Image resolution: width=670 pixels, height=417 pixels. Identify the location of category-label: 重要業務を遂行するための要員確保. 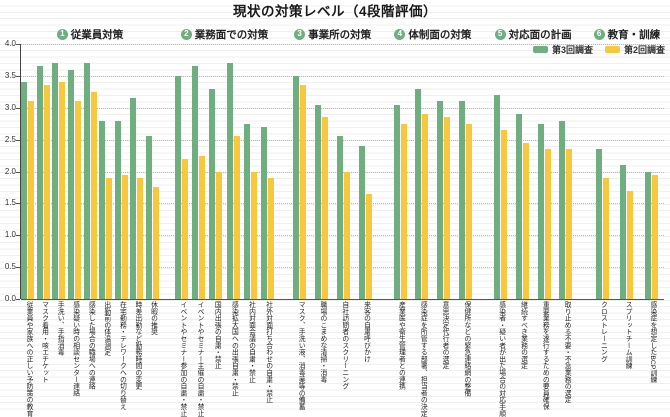
(545, 355).